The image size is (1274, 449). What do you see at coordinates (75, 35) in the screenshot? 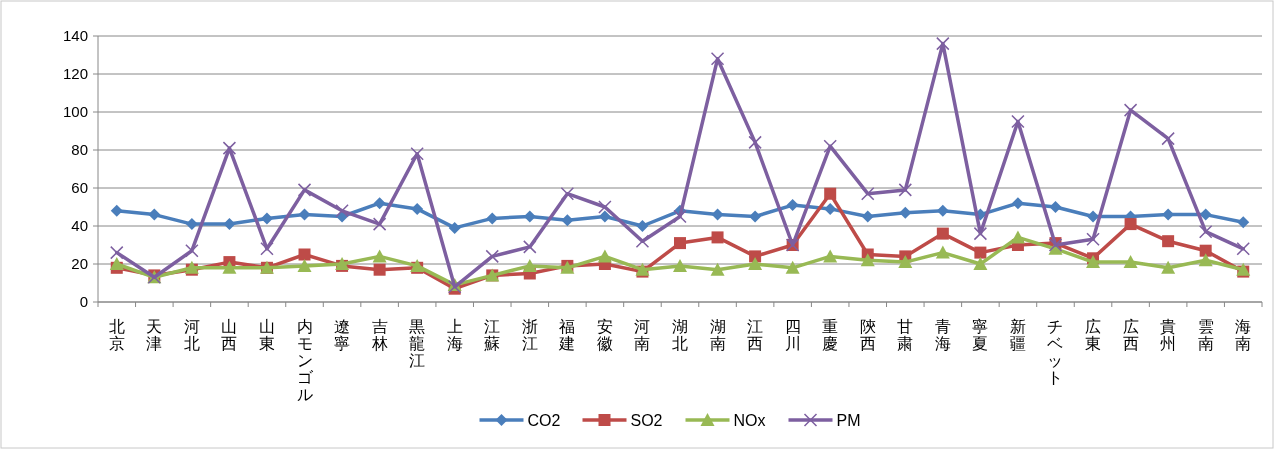
I see `y-tick-label: 140` at bounding box center [75, 35].